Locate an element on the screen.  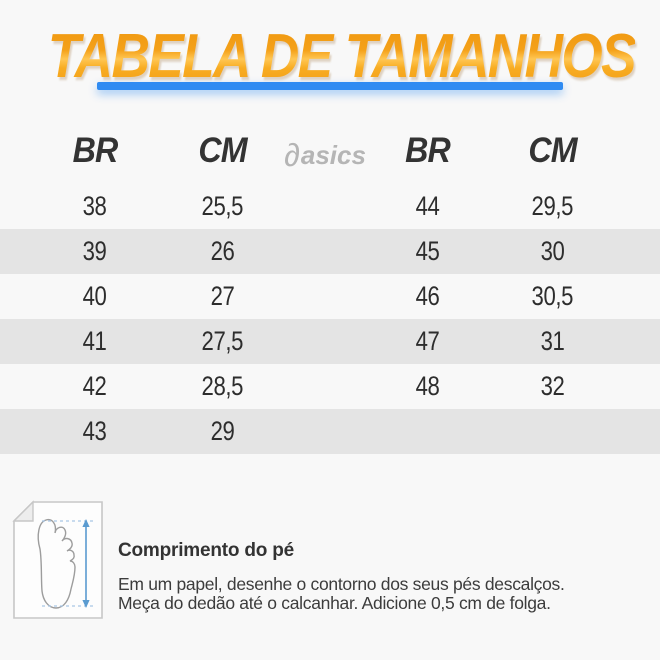
table-header-row: BR CM ∂ asics BR CM is located at coordinates (330, 151).